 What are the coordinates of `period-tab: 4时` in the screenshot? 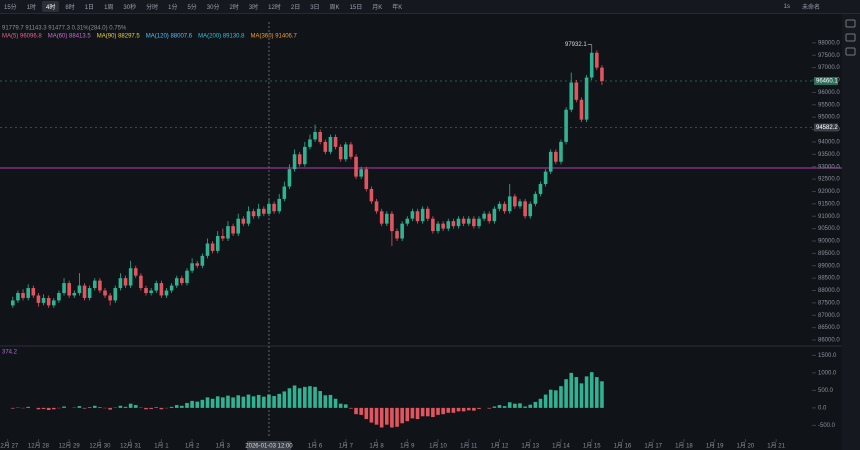 It's located at (51, 6).